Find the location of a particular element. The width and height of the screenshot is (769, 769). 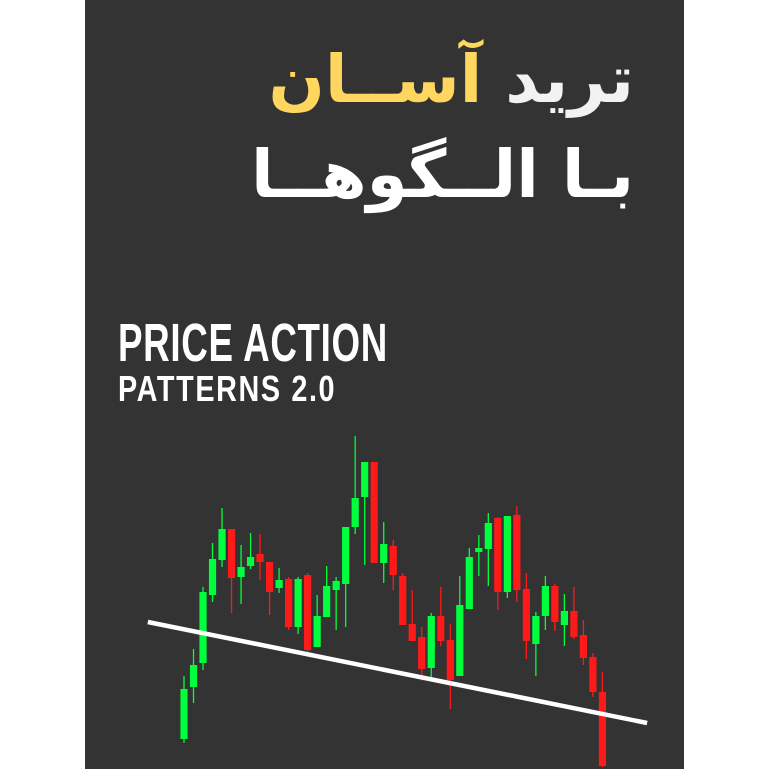

title-word-trade: ترید is located at coordinates (569, 79).